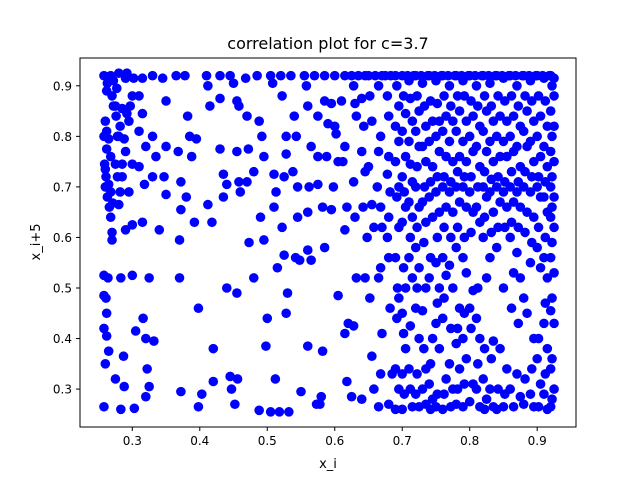  I want to click on x-tick-label: 0.5, so click(267, 441).